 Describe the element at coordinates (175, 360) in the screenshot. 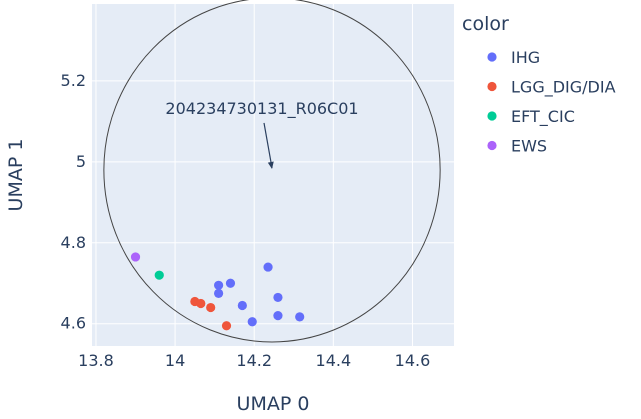

I see `x-tick-label: 14` at that location.